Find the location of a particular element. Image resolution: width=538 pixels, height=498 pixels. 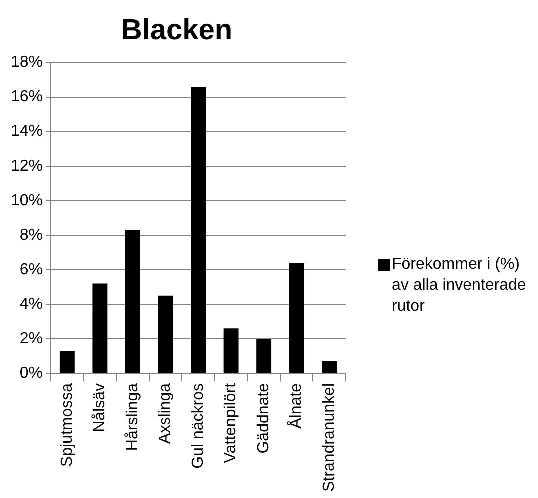

x-tick-label: Spjutmossa is located at coordinates (67, 425).